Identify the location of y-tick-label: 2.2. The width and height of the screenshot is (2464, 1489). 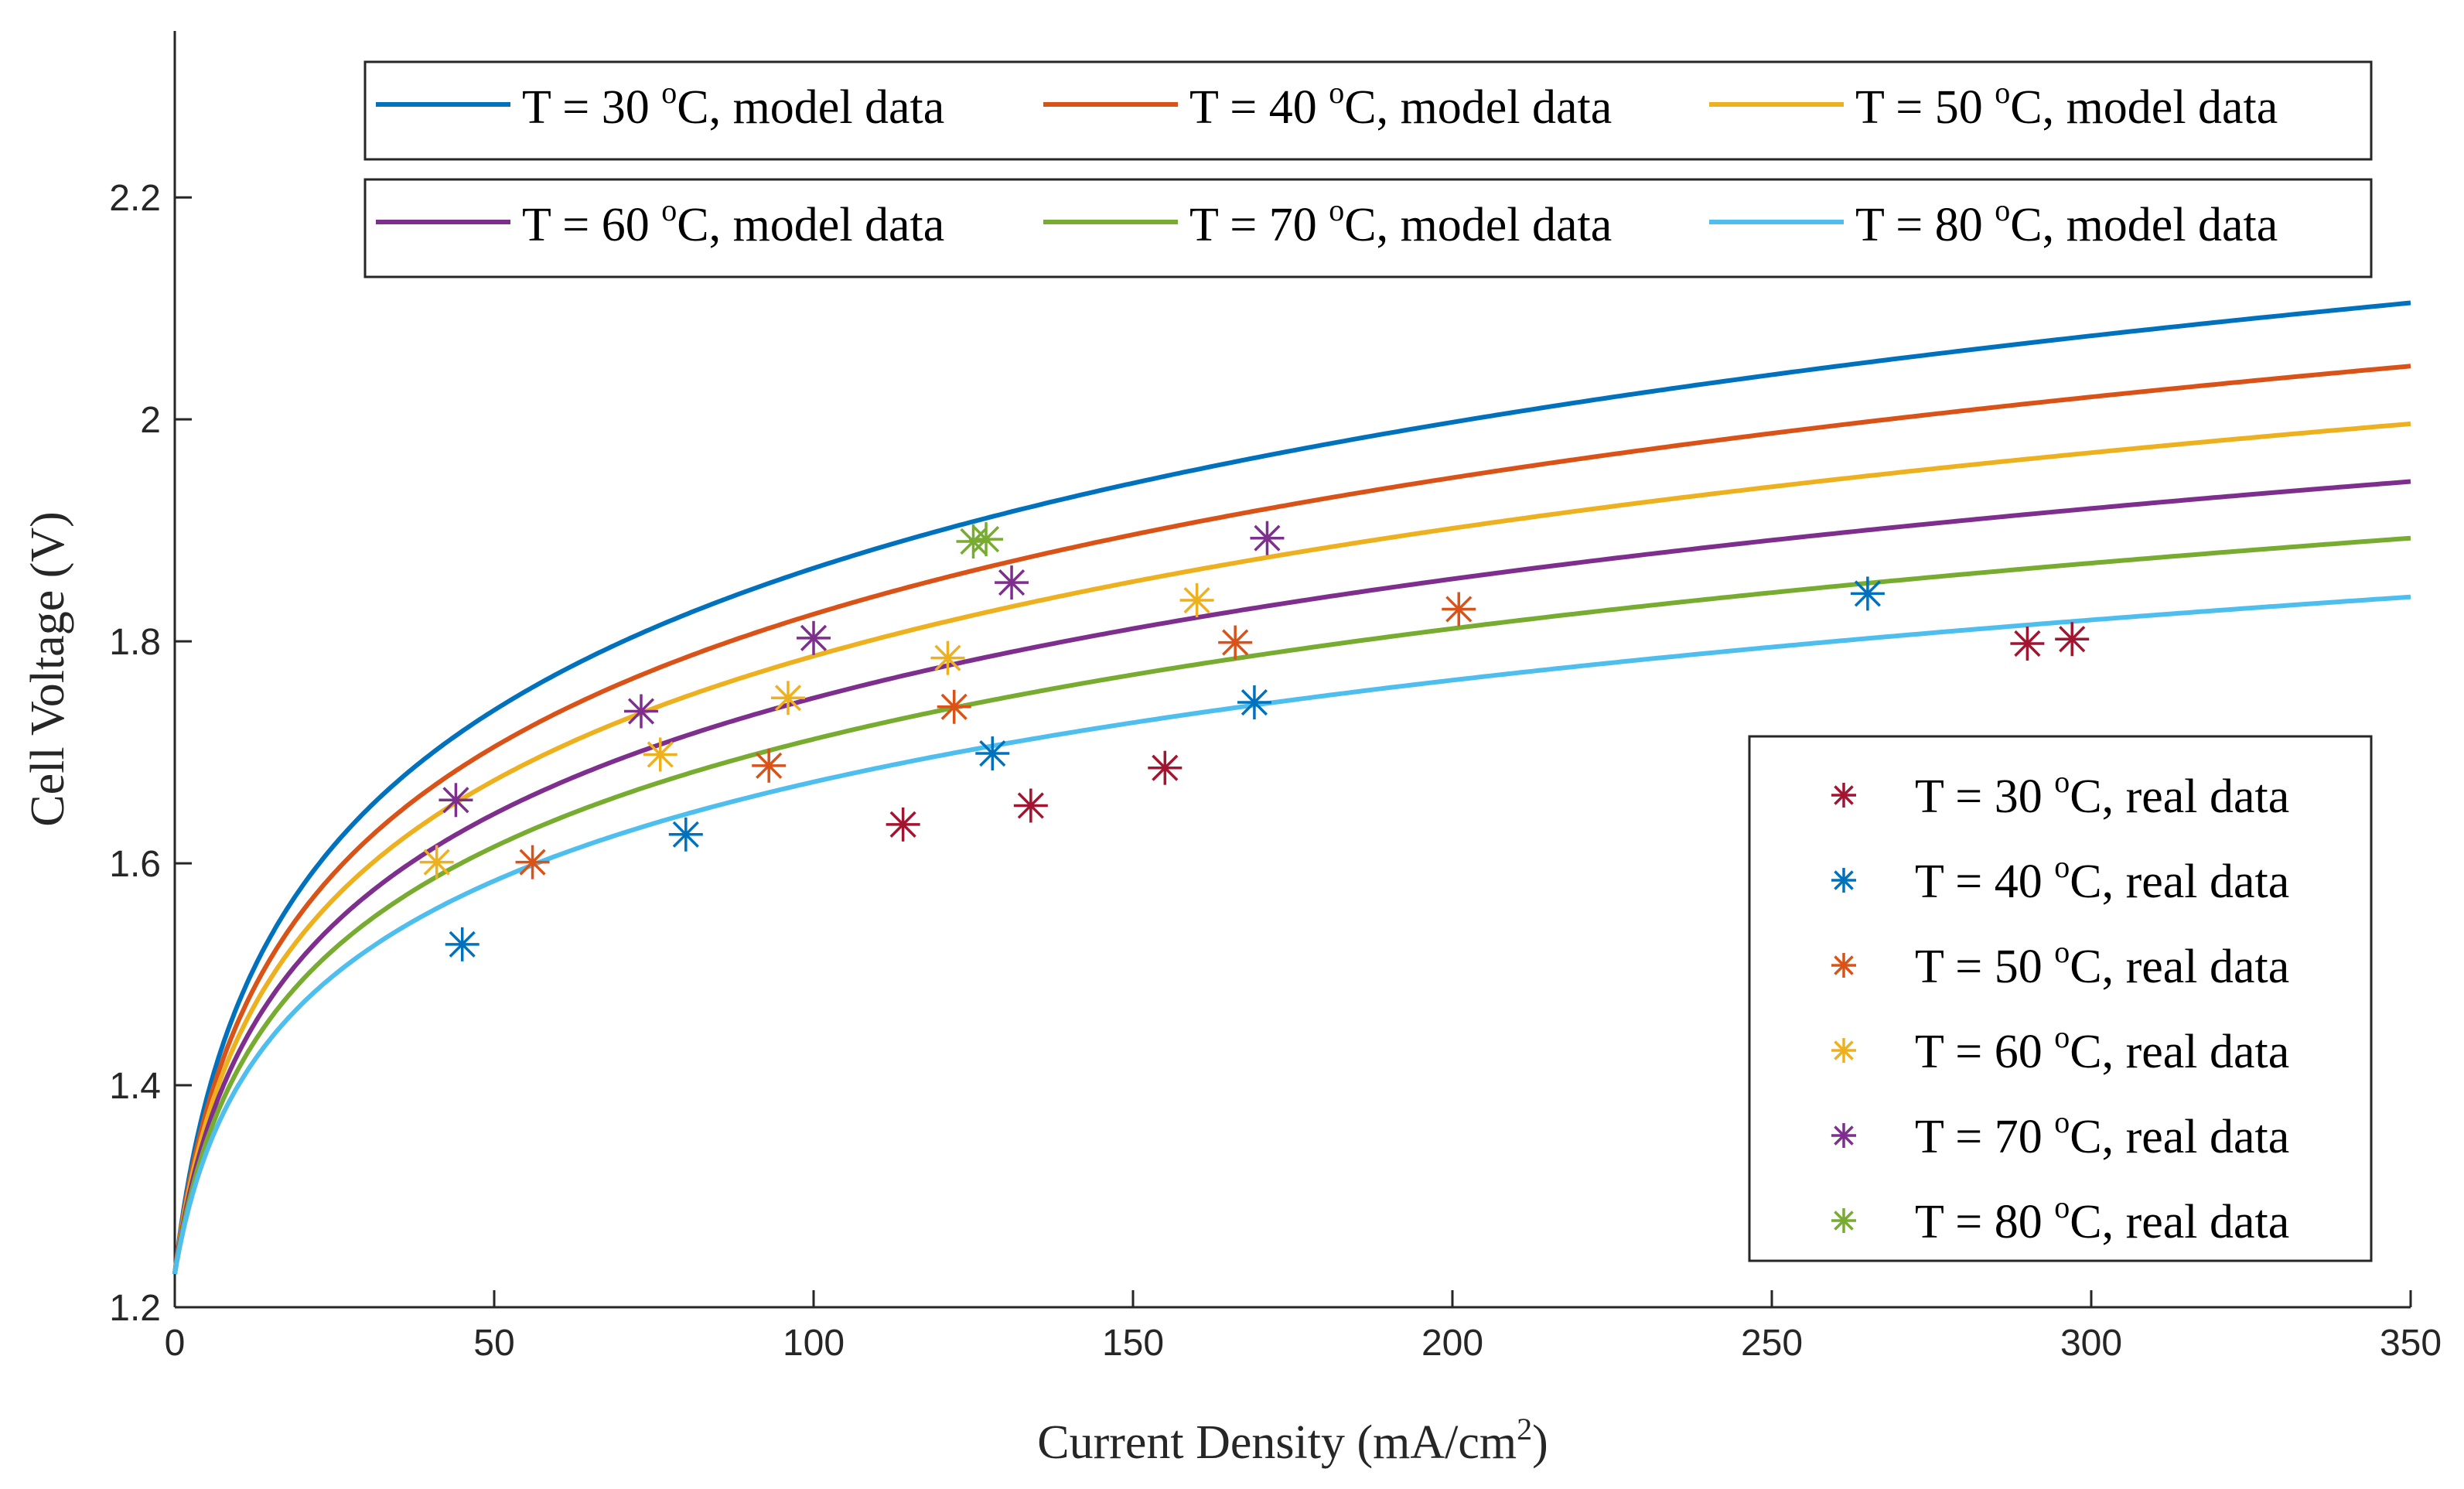
(135, 198).